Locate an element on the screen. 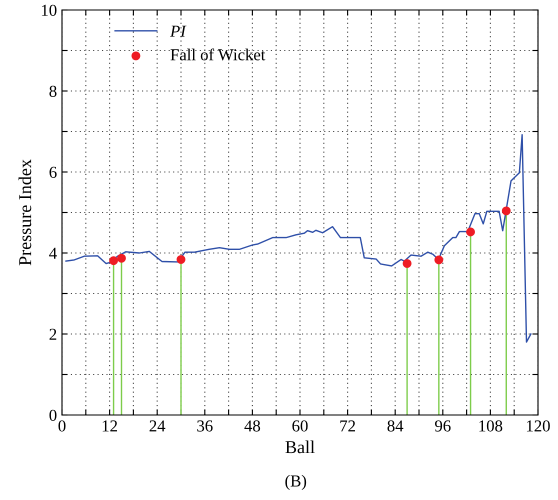 Image resolution: width=558 pixels, height=500 pixels. y-tick-label: 10 is located at coordinates (49, 10).